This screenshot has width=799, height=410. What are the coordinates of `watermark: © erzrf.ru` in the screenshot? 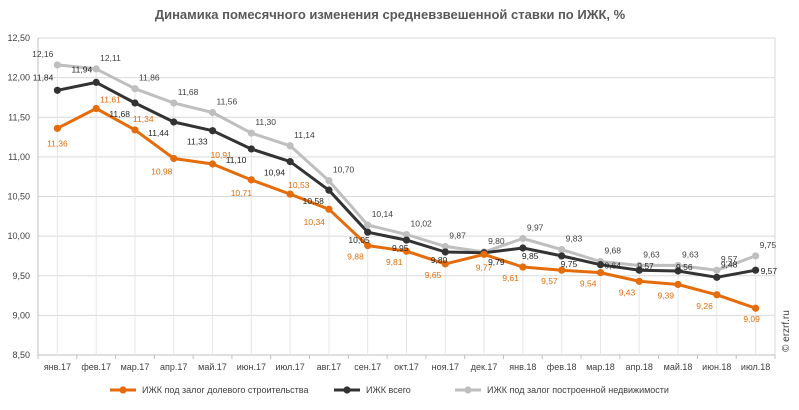 It's located at (786, 331).